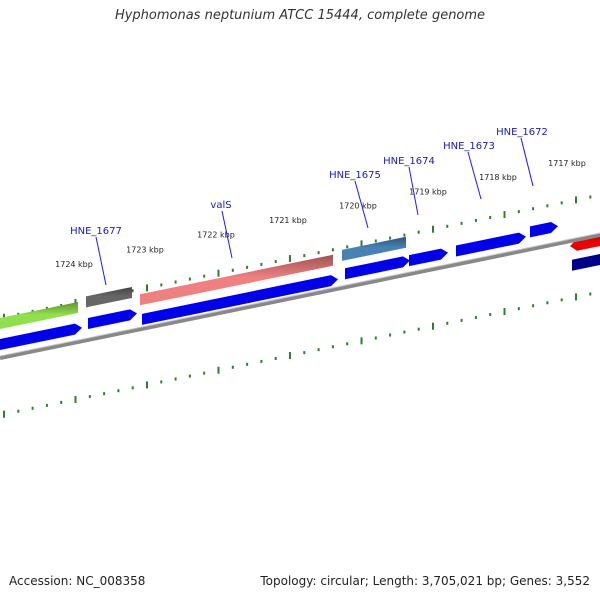 The image size is (600, 600). What do you see at coordinates (355, 175) in the screenshot?
I see `gene-label-HNE_1675: HNE_1675` at bounding box center [355, 175].